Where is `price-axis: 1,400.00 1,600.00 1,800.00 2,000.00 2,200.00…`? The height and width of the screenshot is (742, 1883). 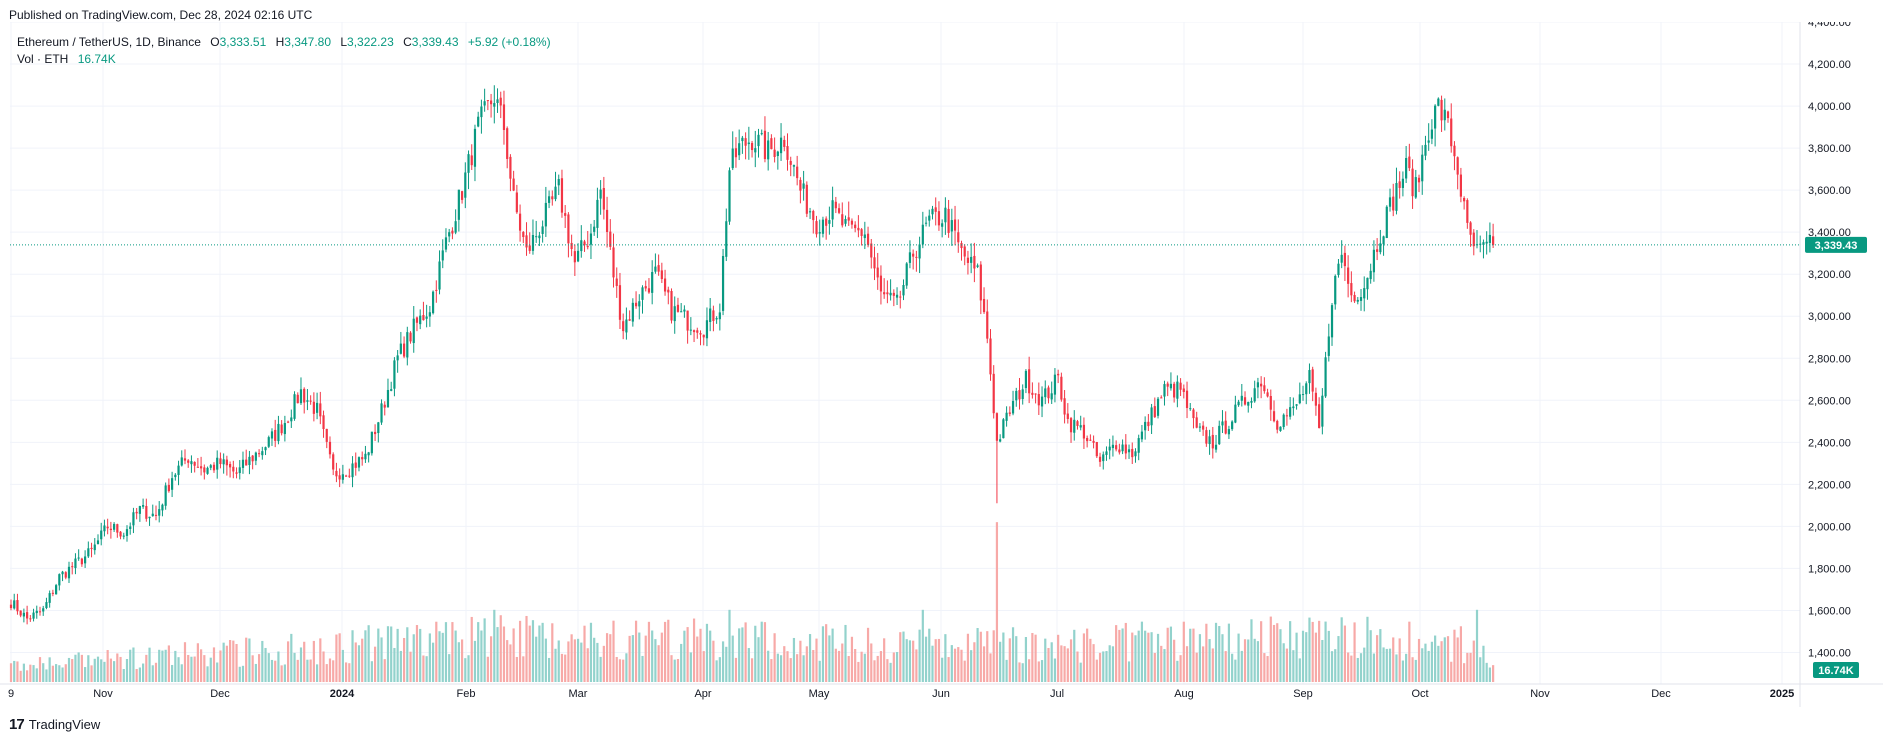 price-axis: 1,400.00 1,600.00 1,800.00 2,000.00 2,200.00… is located at coordinates (1829, 338).